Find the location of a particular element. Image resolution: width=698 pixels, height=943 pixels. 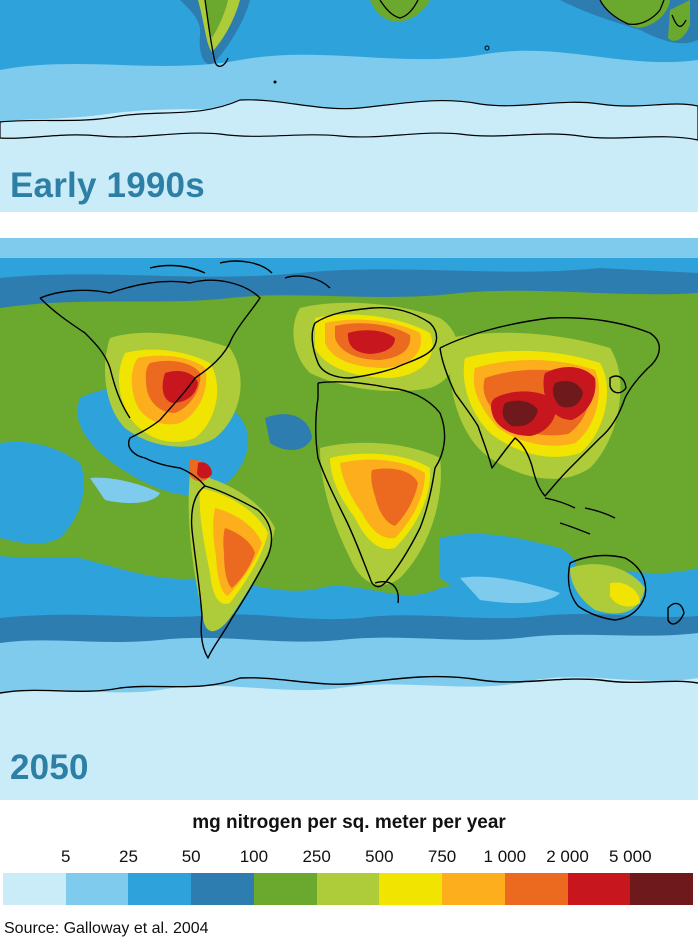

asia-coast is located at coordinates (549, 406).